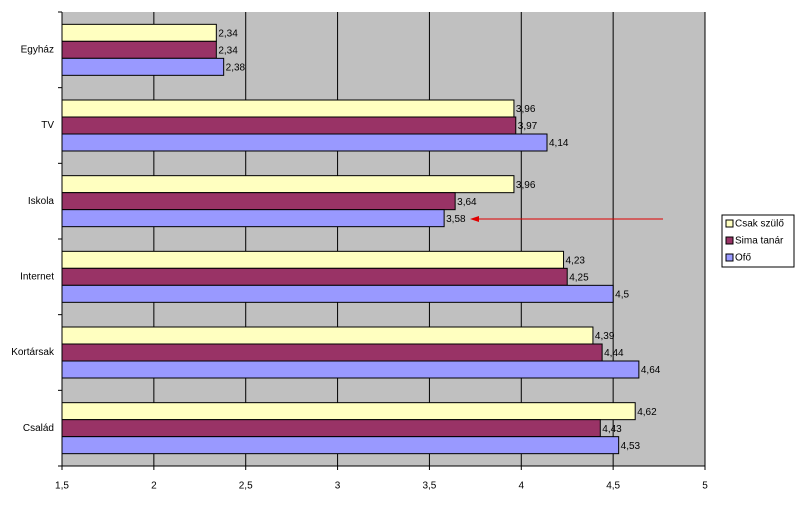 The width and height of the screenshot is (795, 508). I want to click on value-label: 4,44, so click(614, 353).